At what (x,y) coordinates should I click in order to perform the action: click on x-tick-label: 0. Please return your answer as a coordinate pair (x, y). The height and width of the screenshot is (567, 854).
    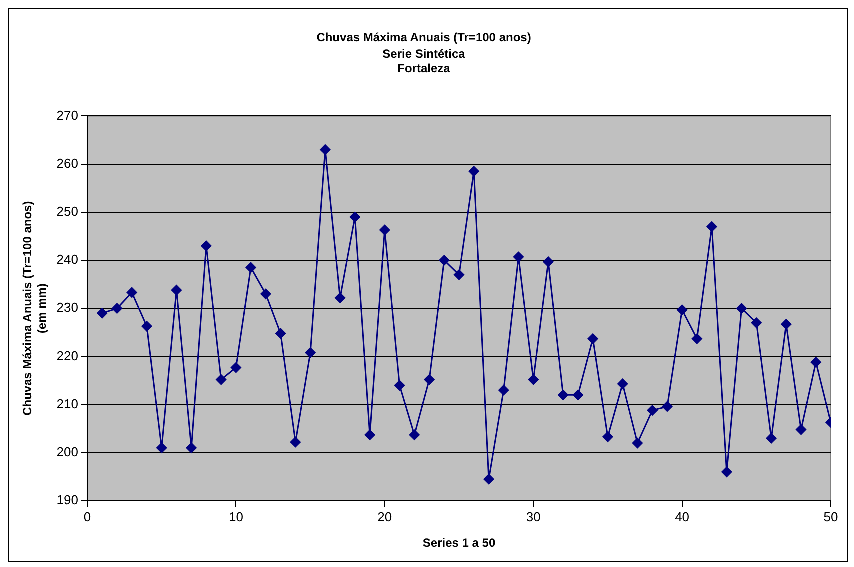
    Looking at the image, I should click on (88, 516).